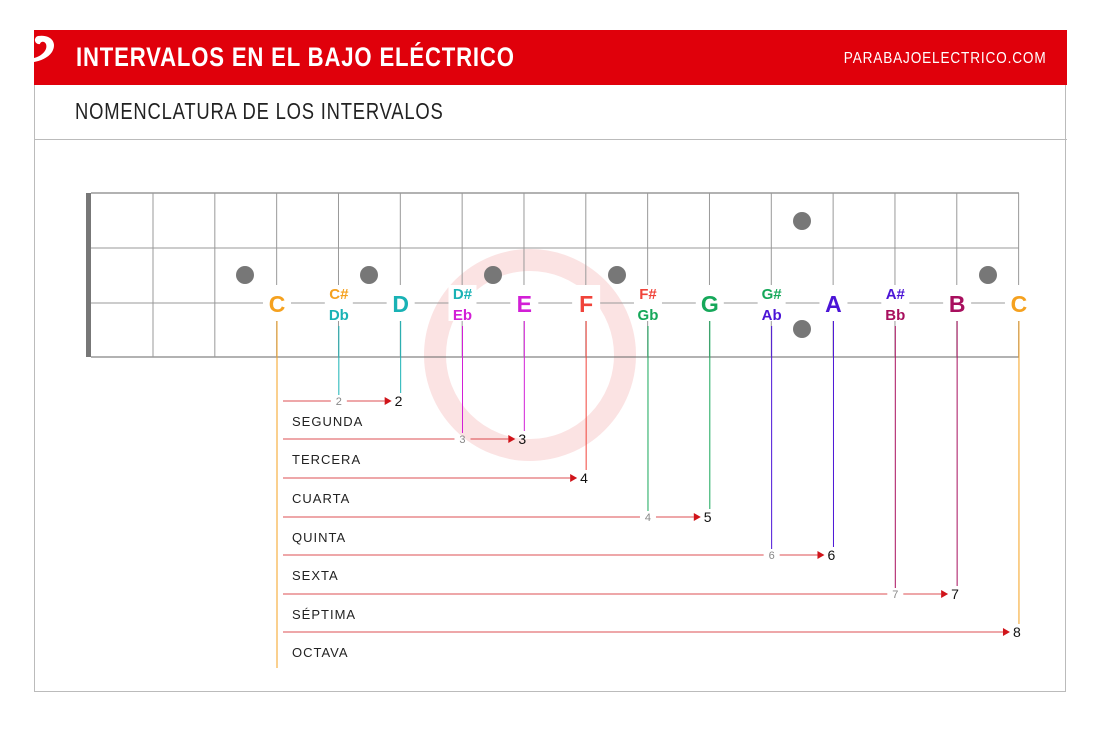 The height and width of the screenshot is (729, 1100). Describe the element at coordinates (772, 315) in the screenshot. I see `note-flat-label: Ab` at that location.